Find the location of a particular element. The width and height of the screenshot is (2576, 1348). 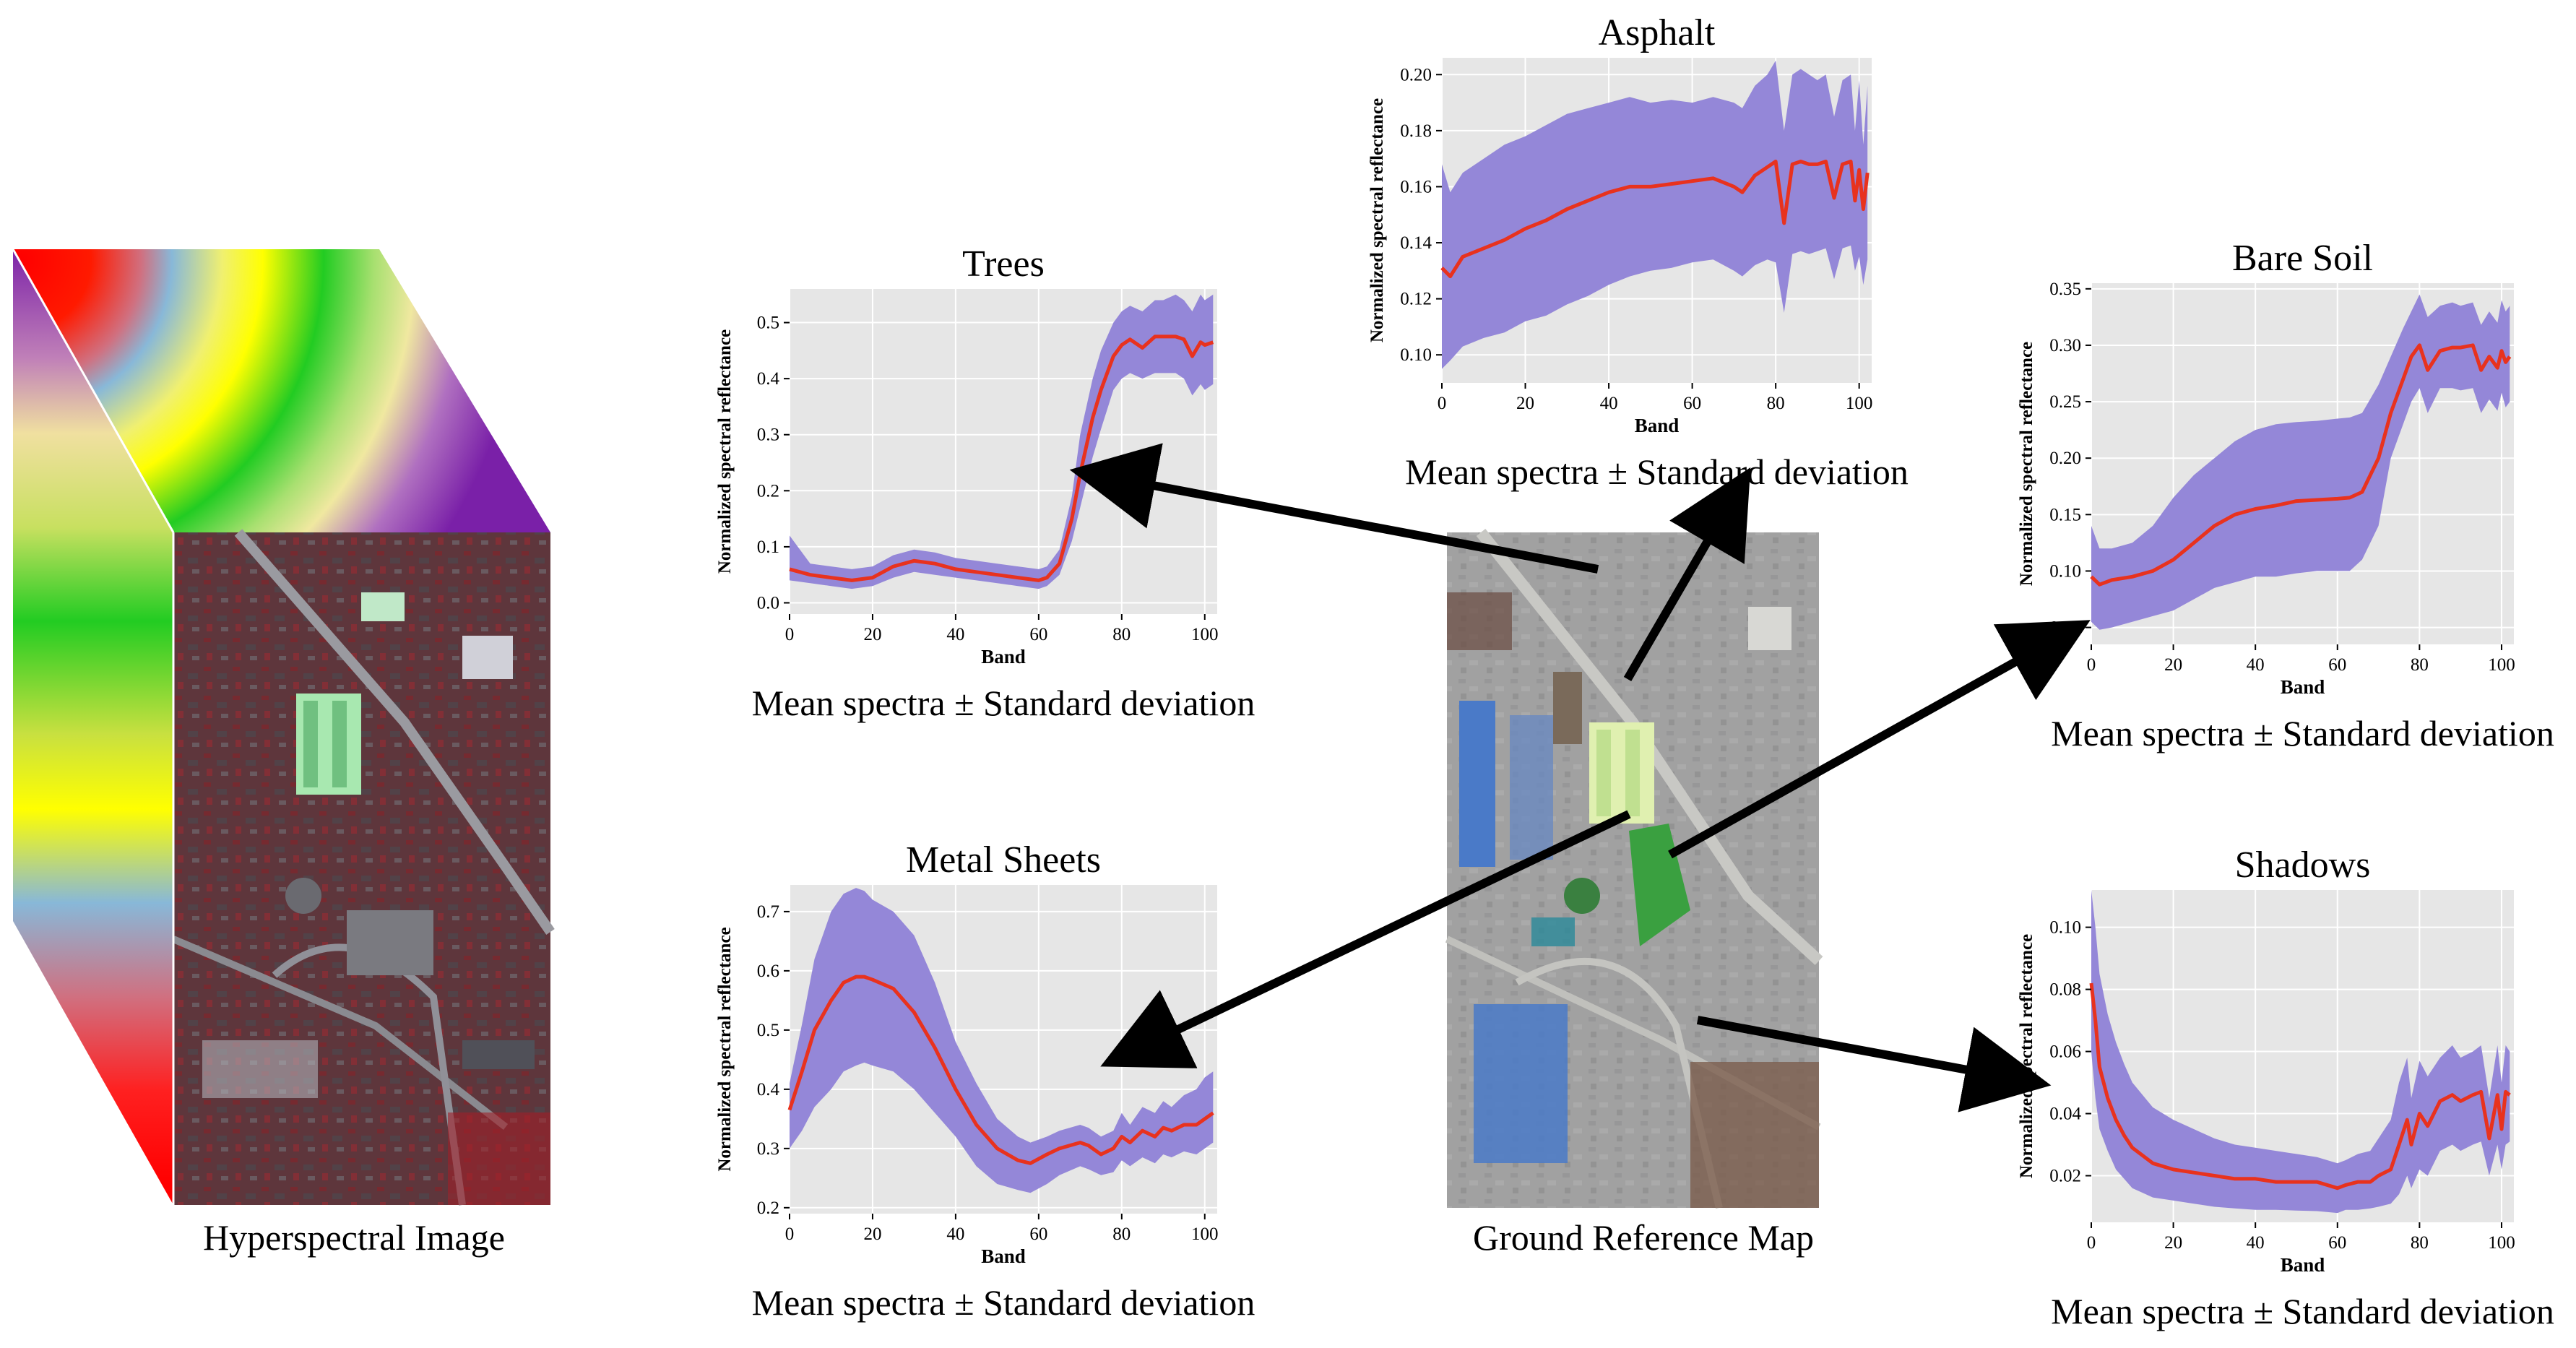

hyperspectral-cube is located at coordinates (283, 727).